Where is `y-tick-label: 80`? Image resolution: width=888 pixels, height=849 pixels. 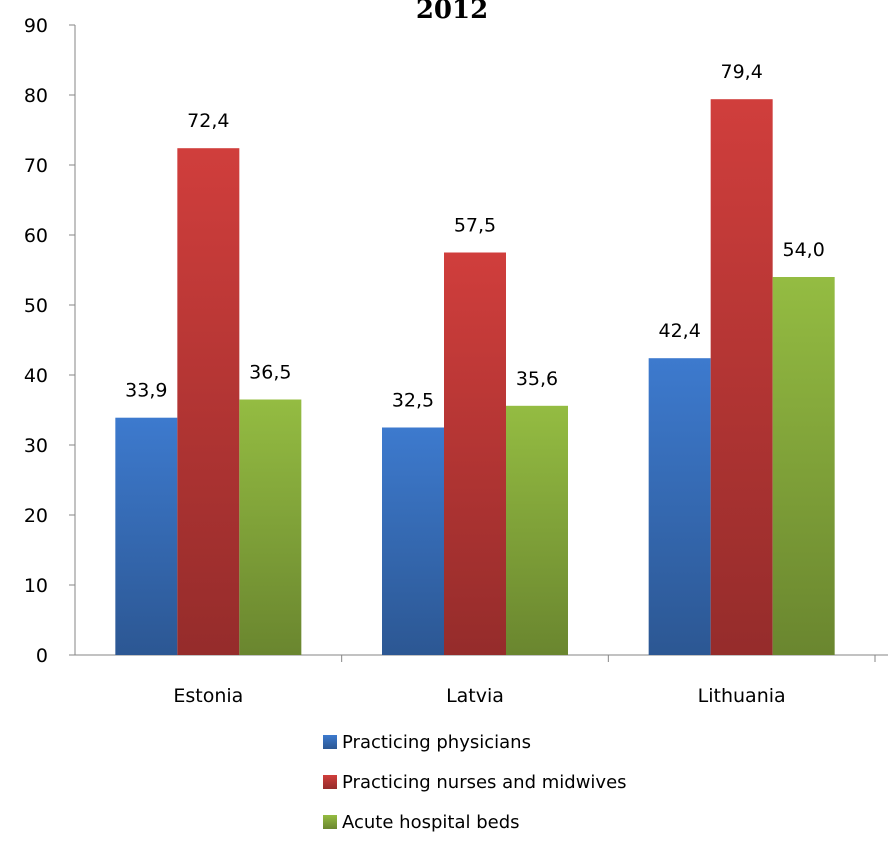 y-tick-label: 80 is located at coordinates (36, 96).